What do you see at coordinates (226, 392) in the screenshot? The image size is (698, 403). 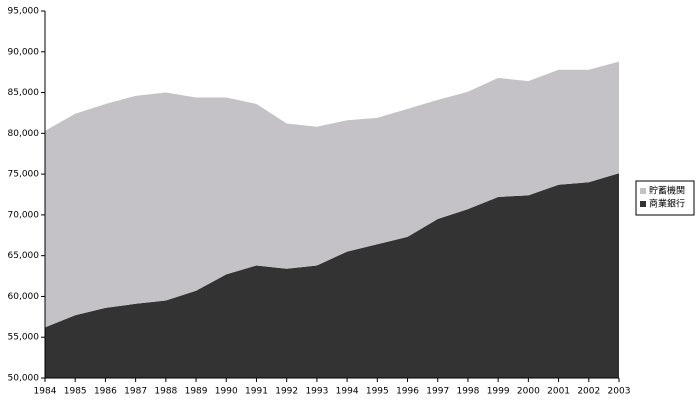 I see `x-tick-label: 1990` at bounding box center [226, 392].